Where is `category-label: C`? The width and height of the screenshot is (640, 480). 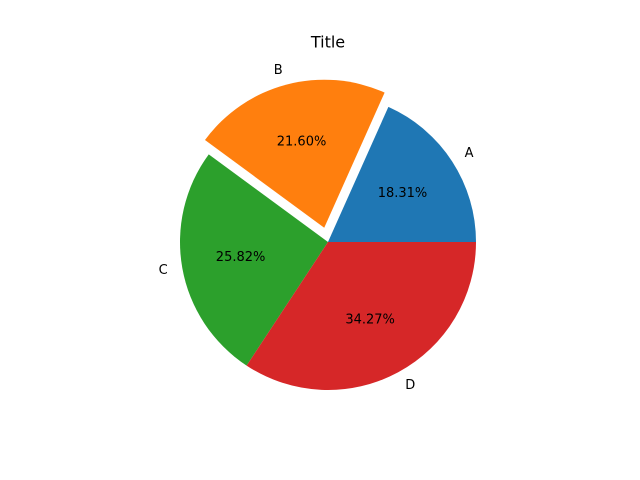 category-label: C is located at coordinates (163, 270).